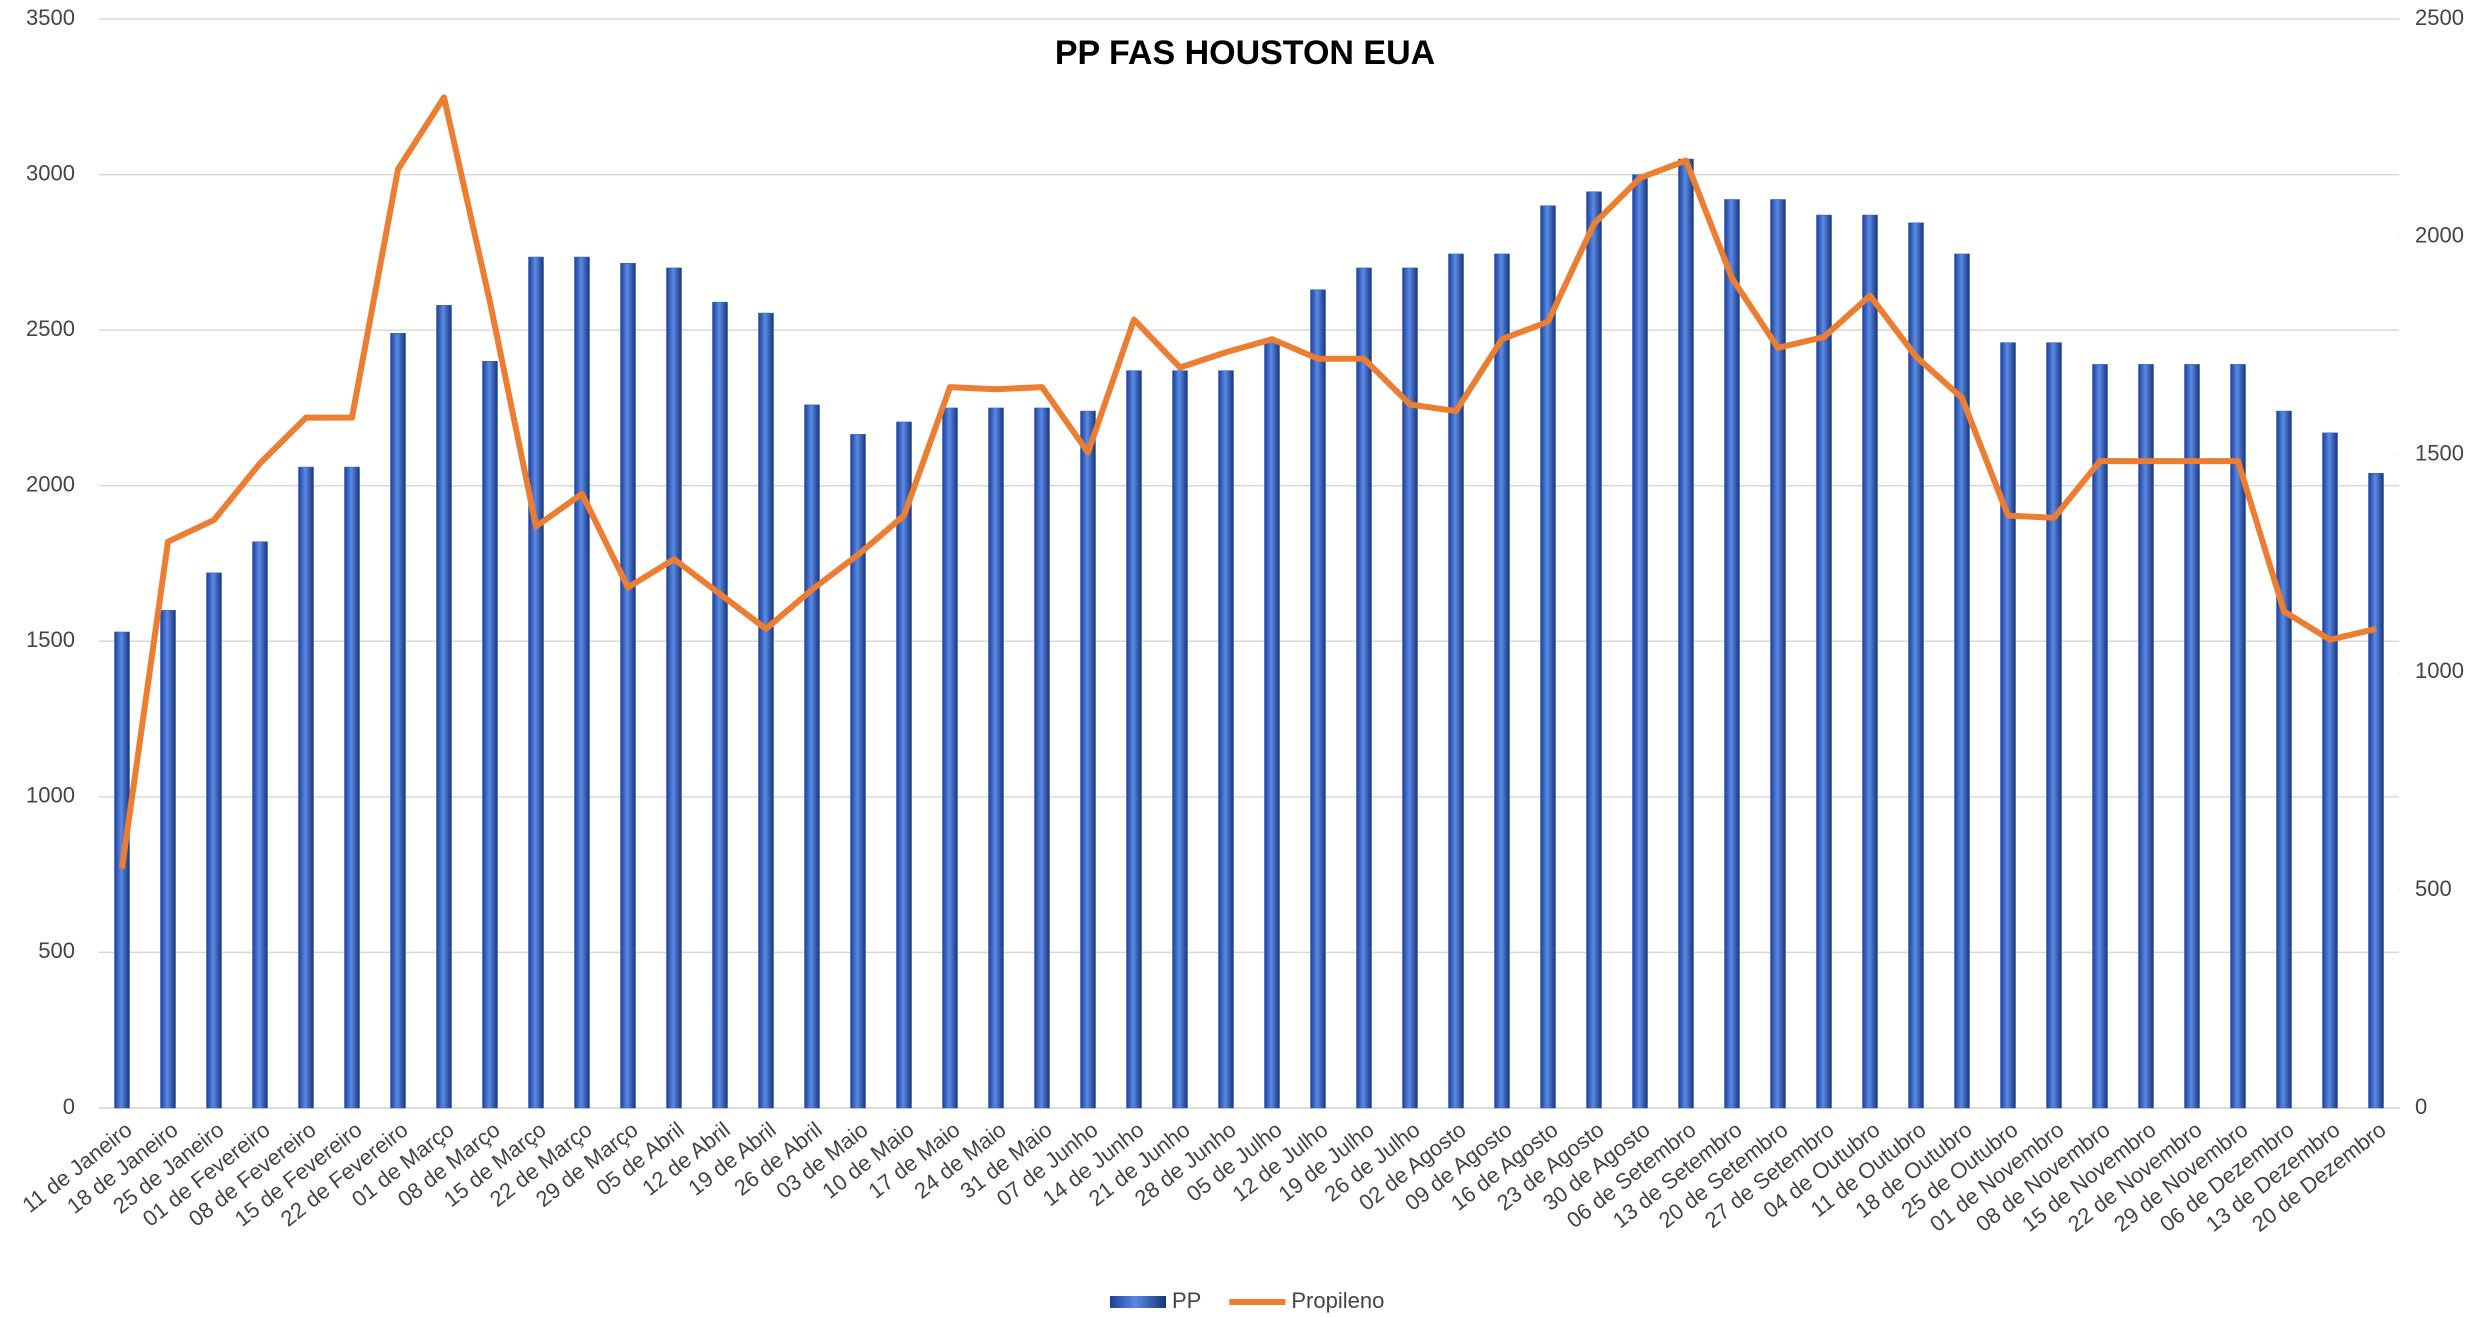 The height and width of the screenshot is (1317, 2486). I want to click on y2-tick-label: 2500, so click(2439, 17).